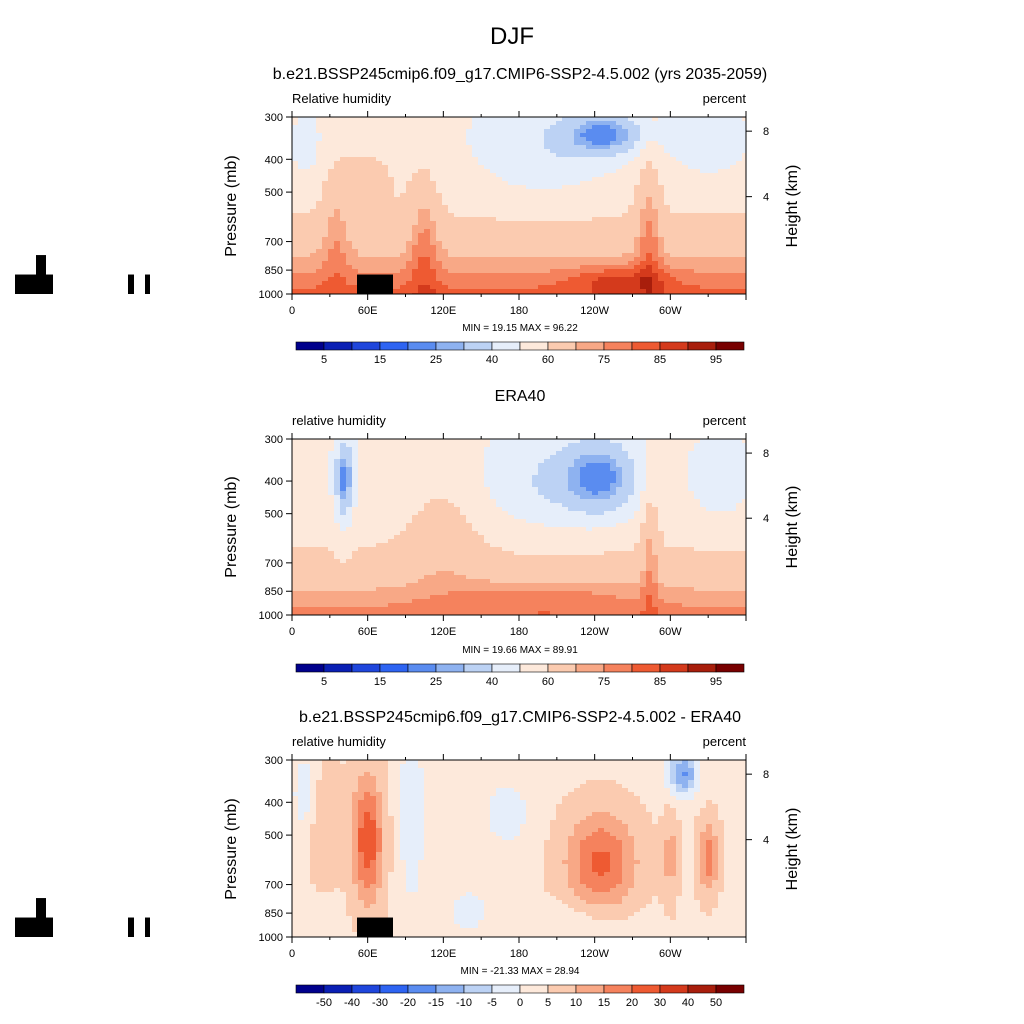  I want to click on pressure-tick-label: 700, so click(274, 243).